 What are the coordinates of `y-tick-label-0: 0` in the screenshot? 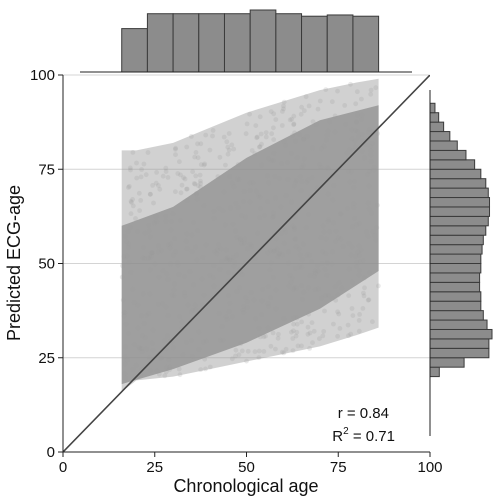 It's located at (51, 452).